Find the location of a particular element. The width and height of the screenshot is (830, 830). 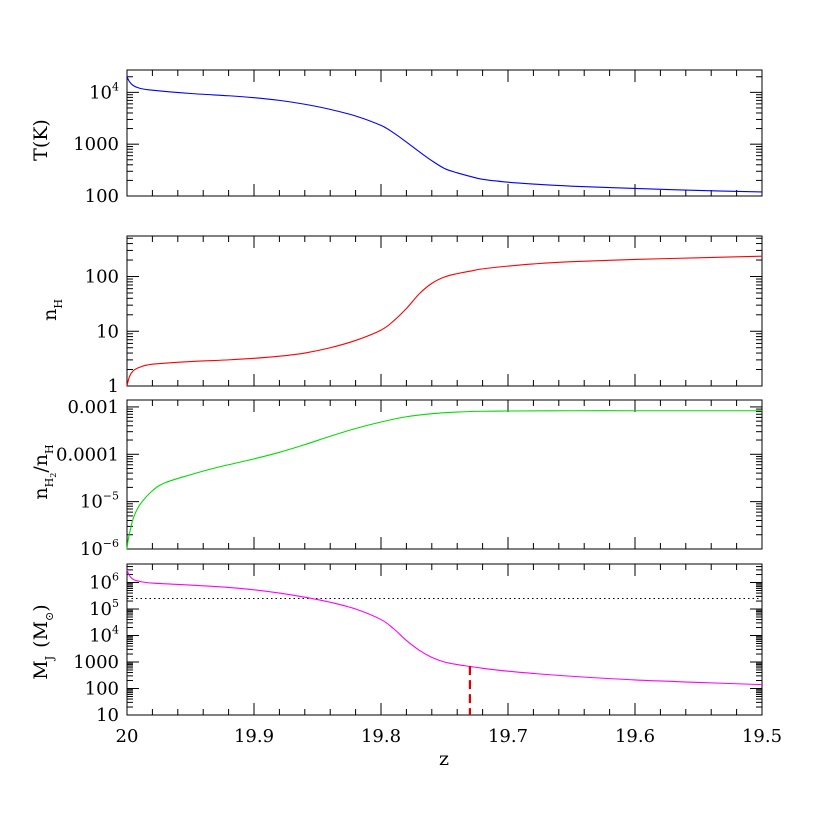

x-tick-label: 19.7 is located at coordinates (508, 736).